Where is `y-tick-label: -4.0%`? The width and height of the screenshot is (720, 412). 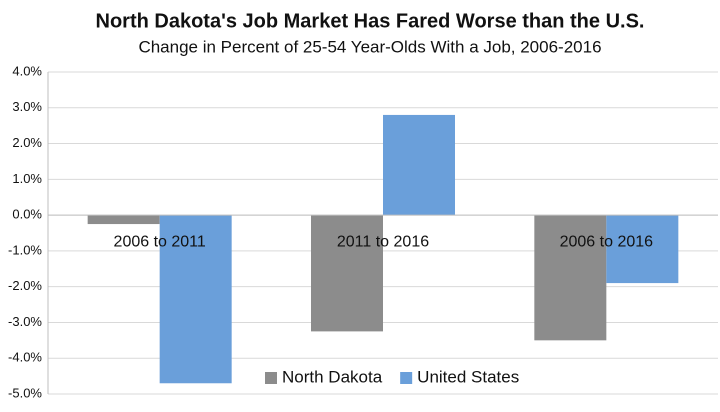 y-tick-label: -4.0% is located at coordinates (25, 357).